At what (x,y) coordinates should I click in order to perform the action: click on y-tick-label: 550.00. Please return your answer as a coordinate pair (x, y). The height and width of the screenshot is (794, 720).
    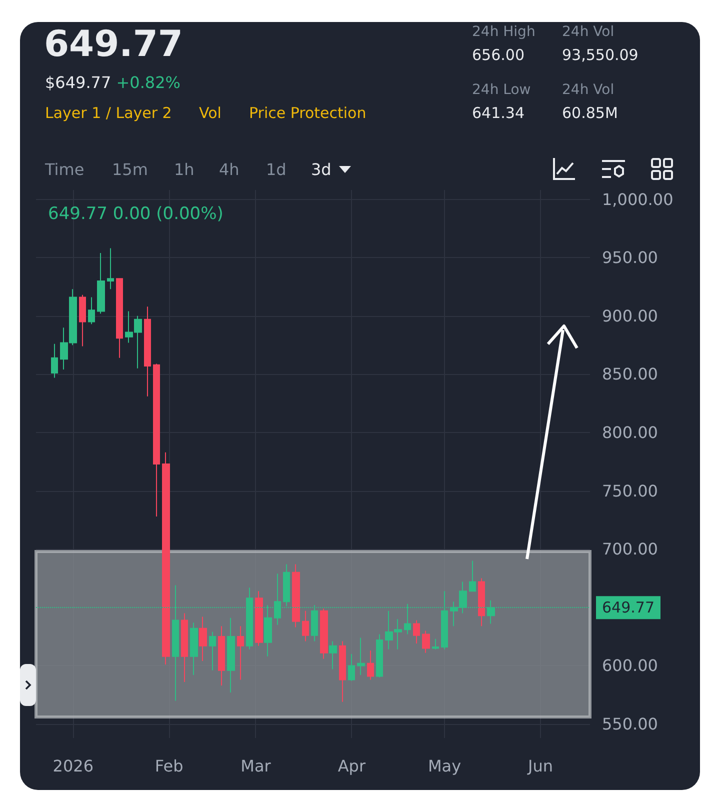
    Looking at the image, I should click on (630, 724).